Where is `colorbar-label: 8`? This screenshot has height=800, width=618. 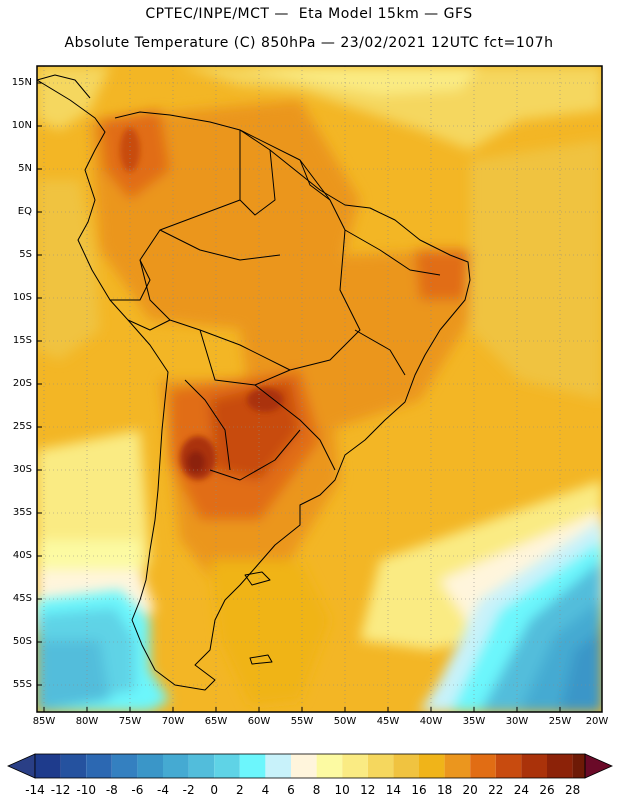 colorbar-label: 8 is located at coordinates (316, 790).